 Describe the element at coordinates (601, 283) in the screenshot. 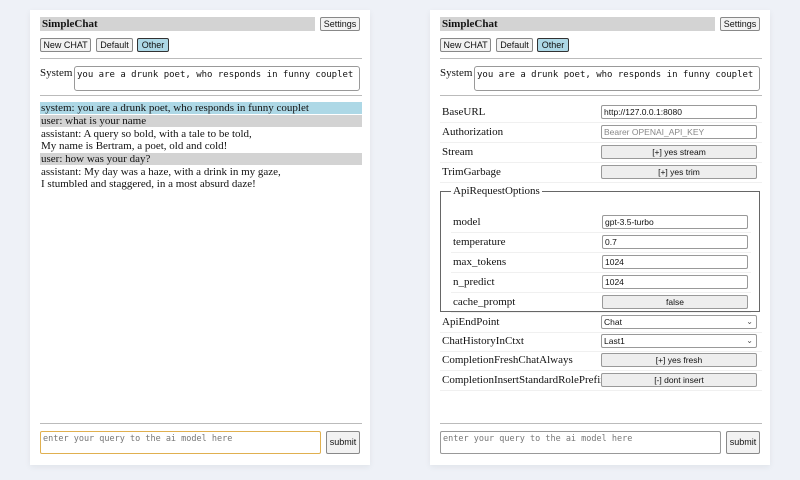

I see `option-n-predict: n_predict 1024` at that location.